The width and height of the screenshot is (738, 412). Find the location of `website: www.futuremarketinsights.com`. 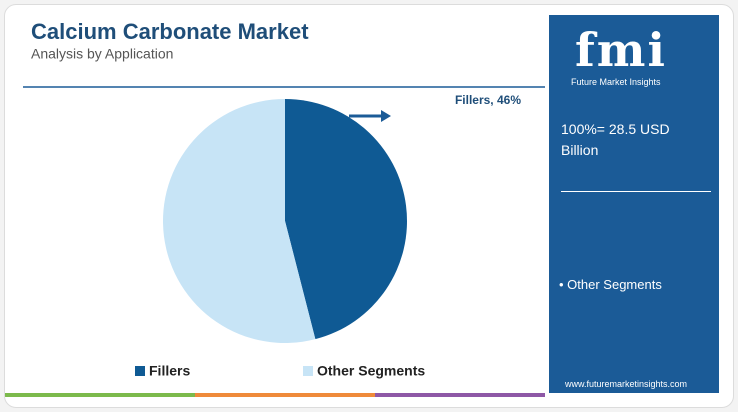

website: www.futuremarketinsights.com is located at coordinates (626, 384).